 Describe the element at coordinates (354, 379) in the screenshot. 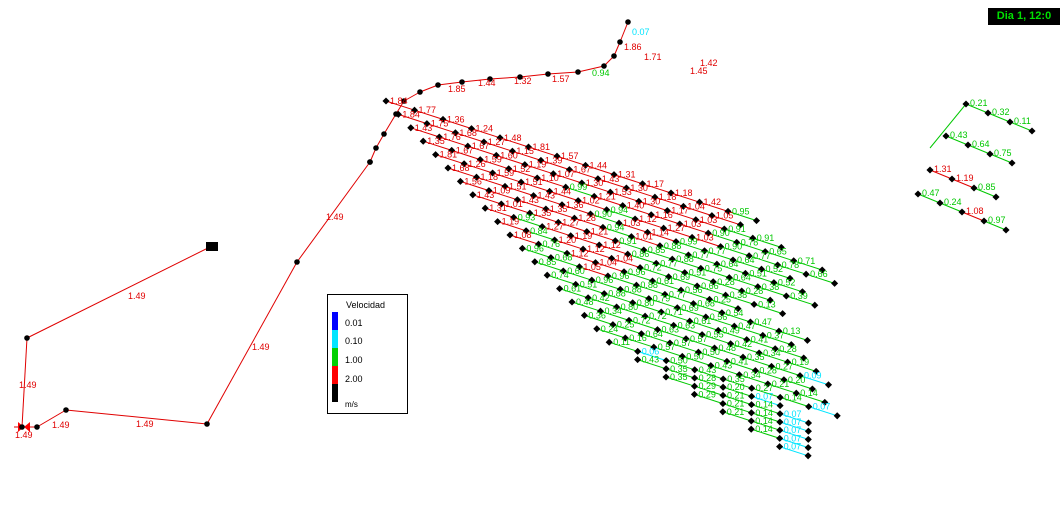

I see `legend-label-4: 2.00` at that location.